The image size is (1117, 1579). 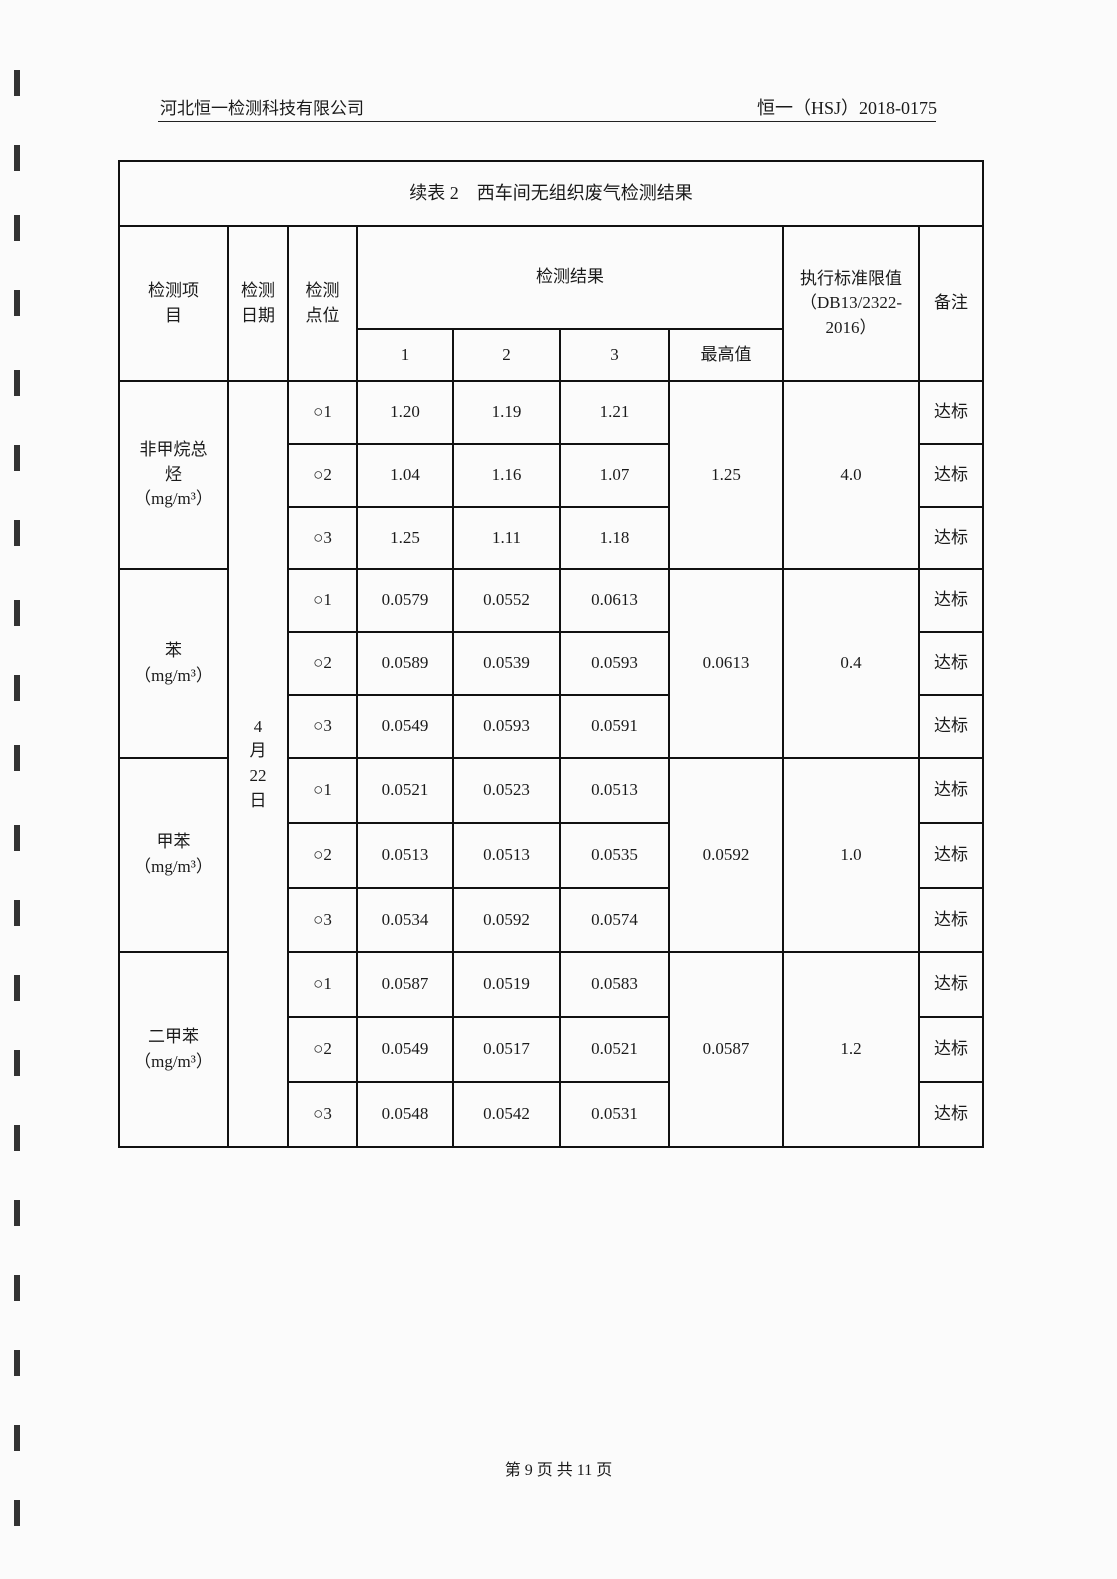 What do you see at coordinates (262, 108) in the screenshot?
I see `company-name: 河北恒一检测科技有限公司` at bounding box center [262, 108].